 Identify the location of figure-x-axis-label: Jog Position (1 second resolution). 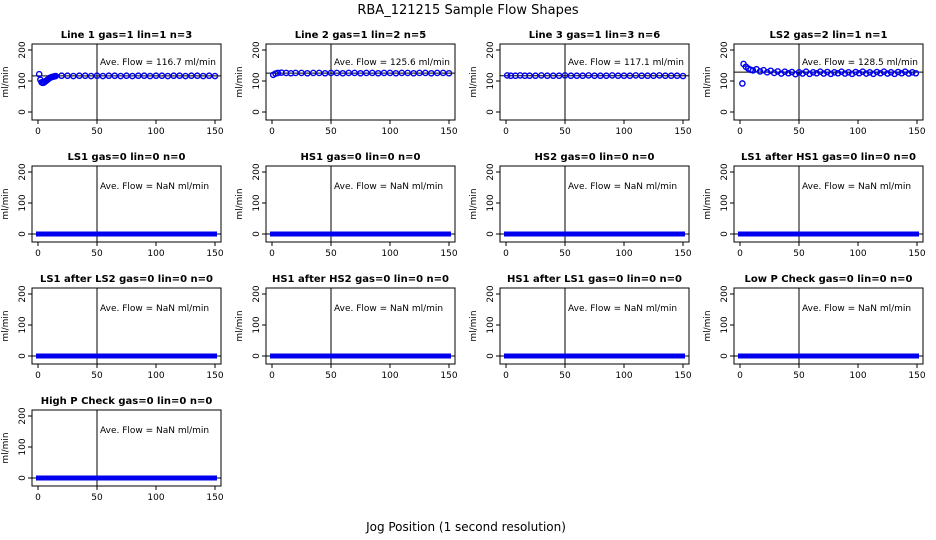
(465, 527).